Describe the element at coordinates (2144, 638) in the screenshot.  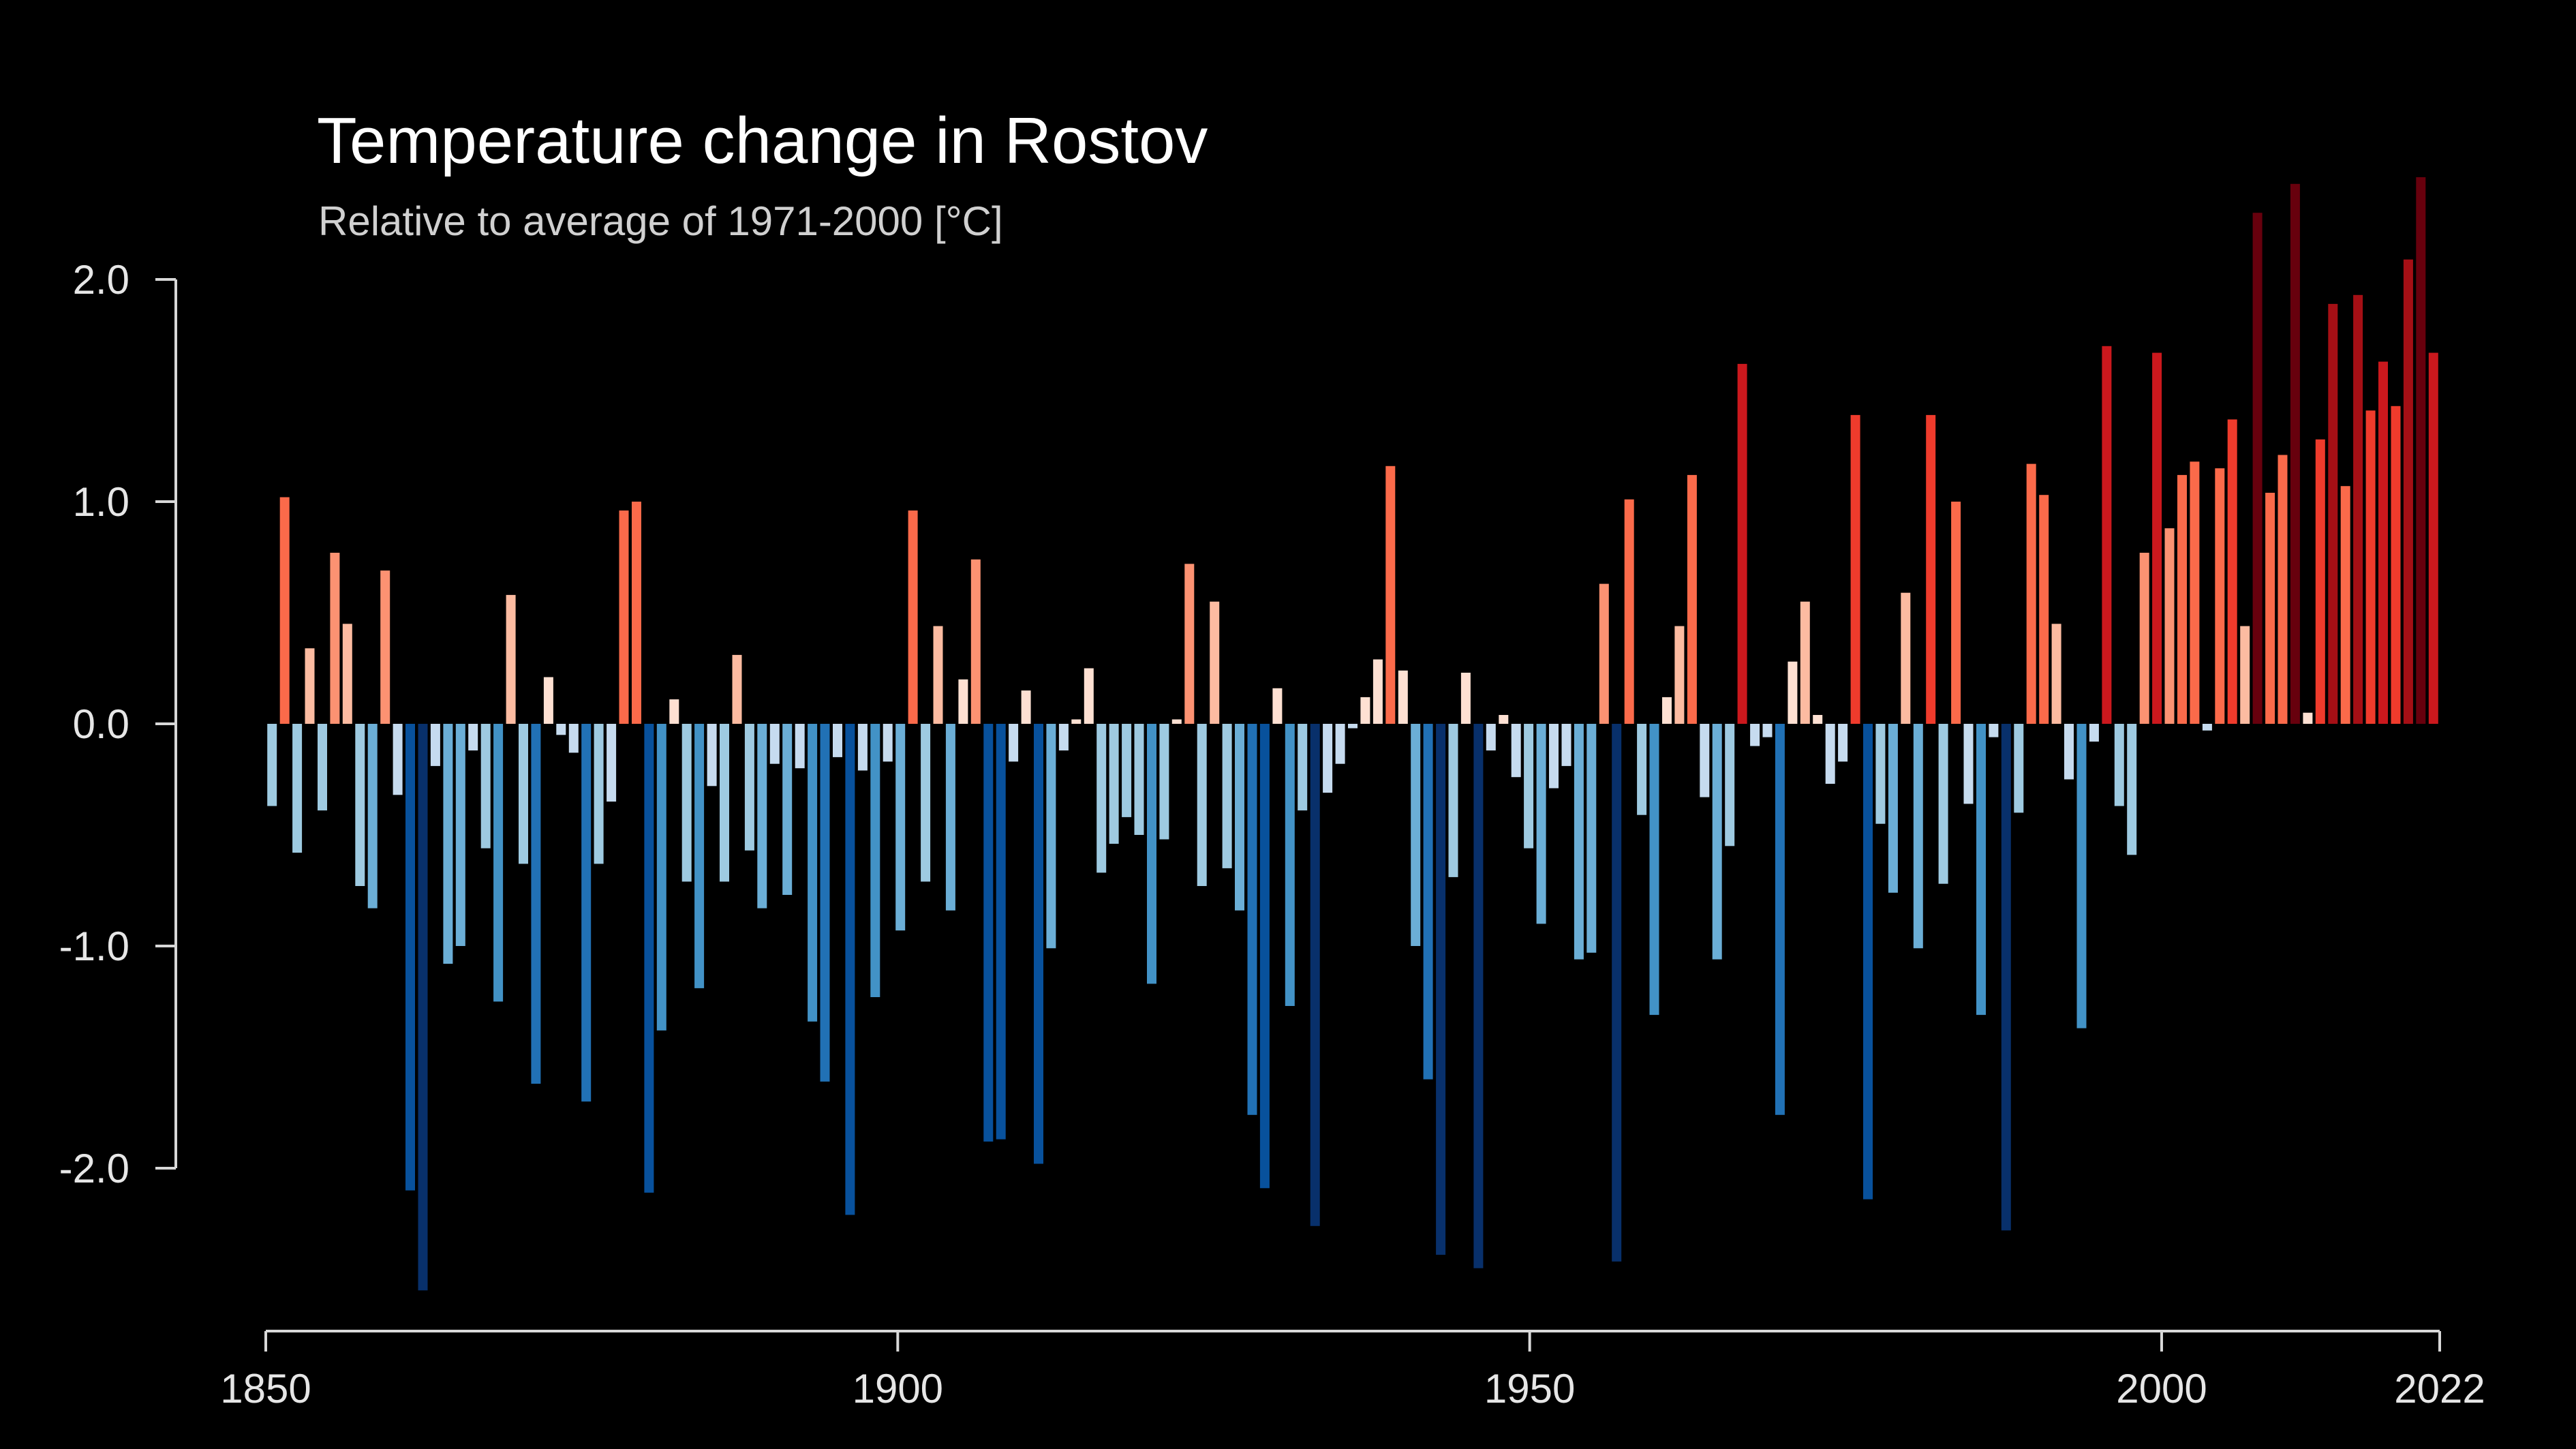
I see `bar-1999` at that location.